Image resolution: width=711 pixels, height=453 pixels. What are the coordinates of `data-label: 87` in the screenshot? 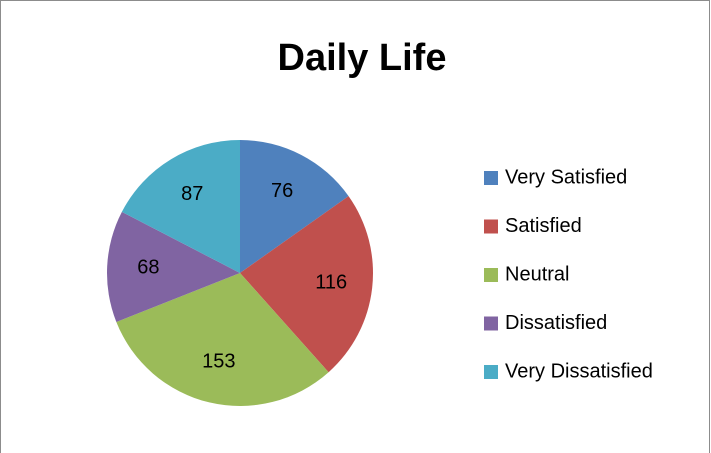 It's located at (192, 194).